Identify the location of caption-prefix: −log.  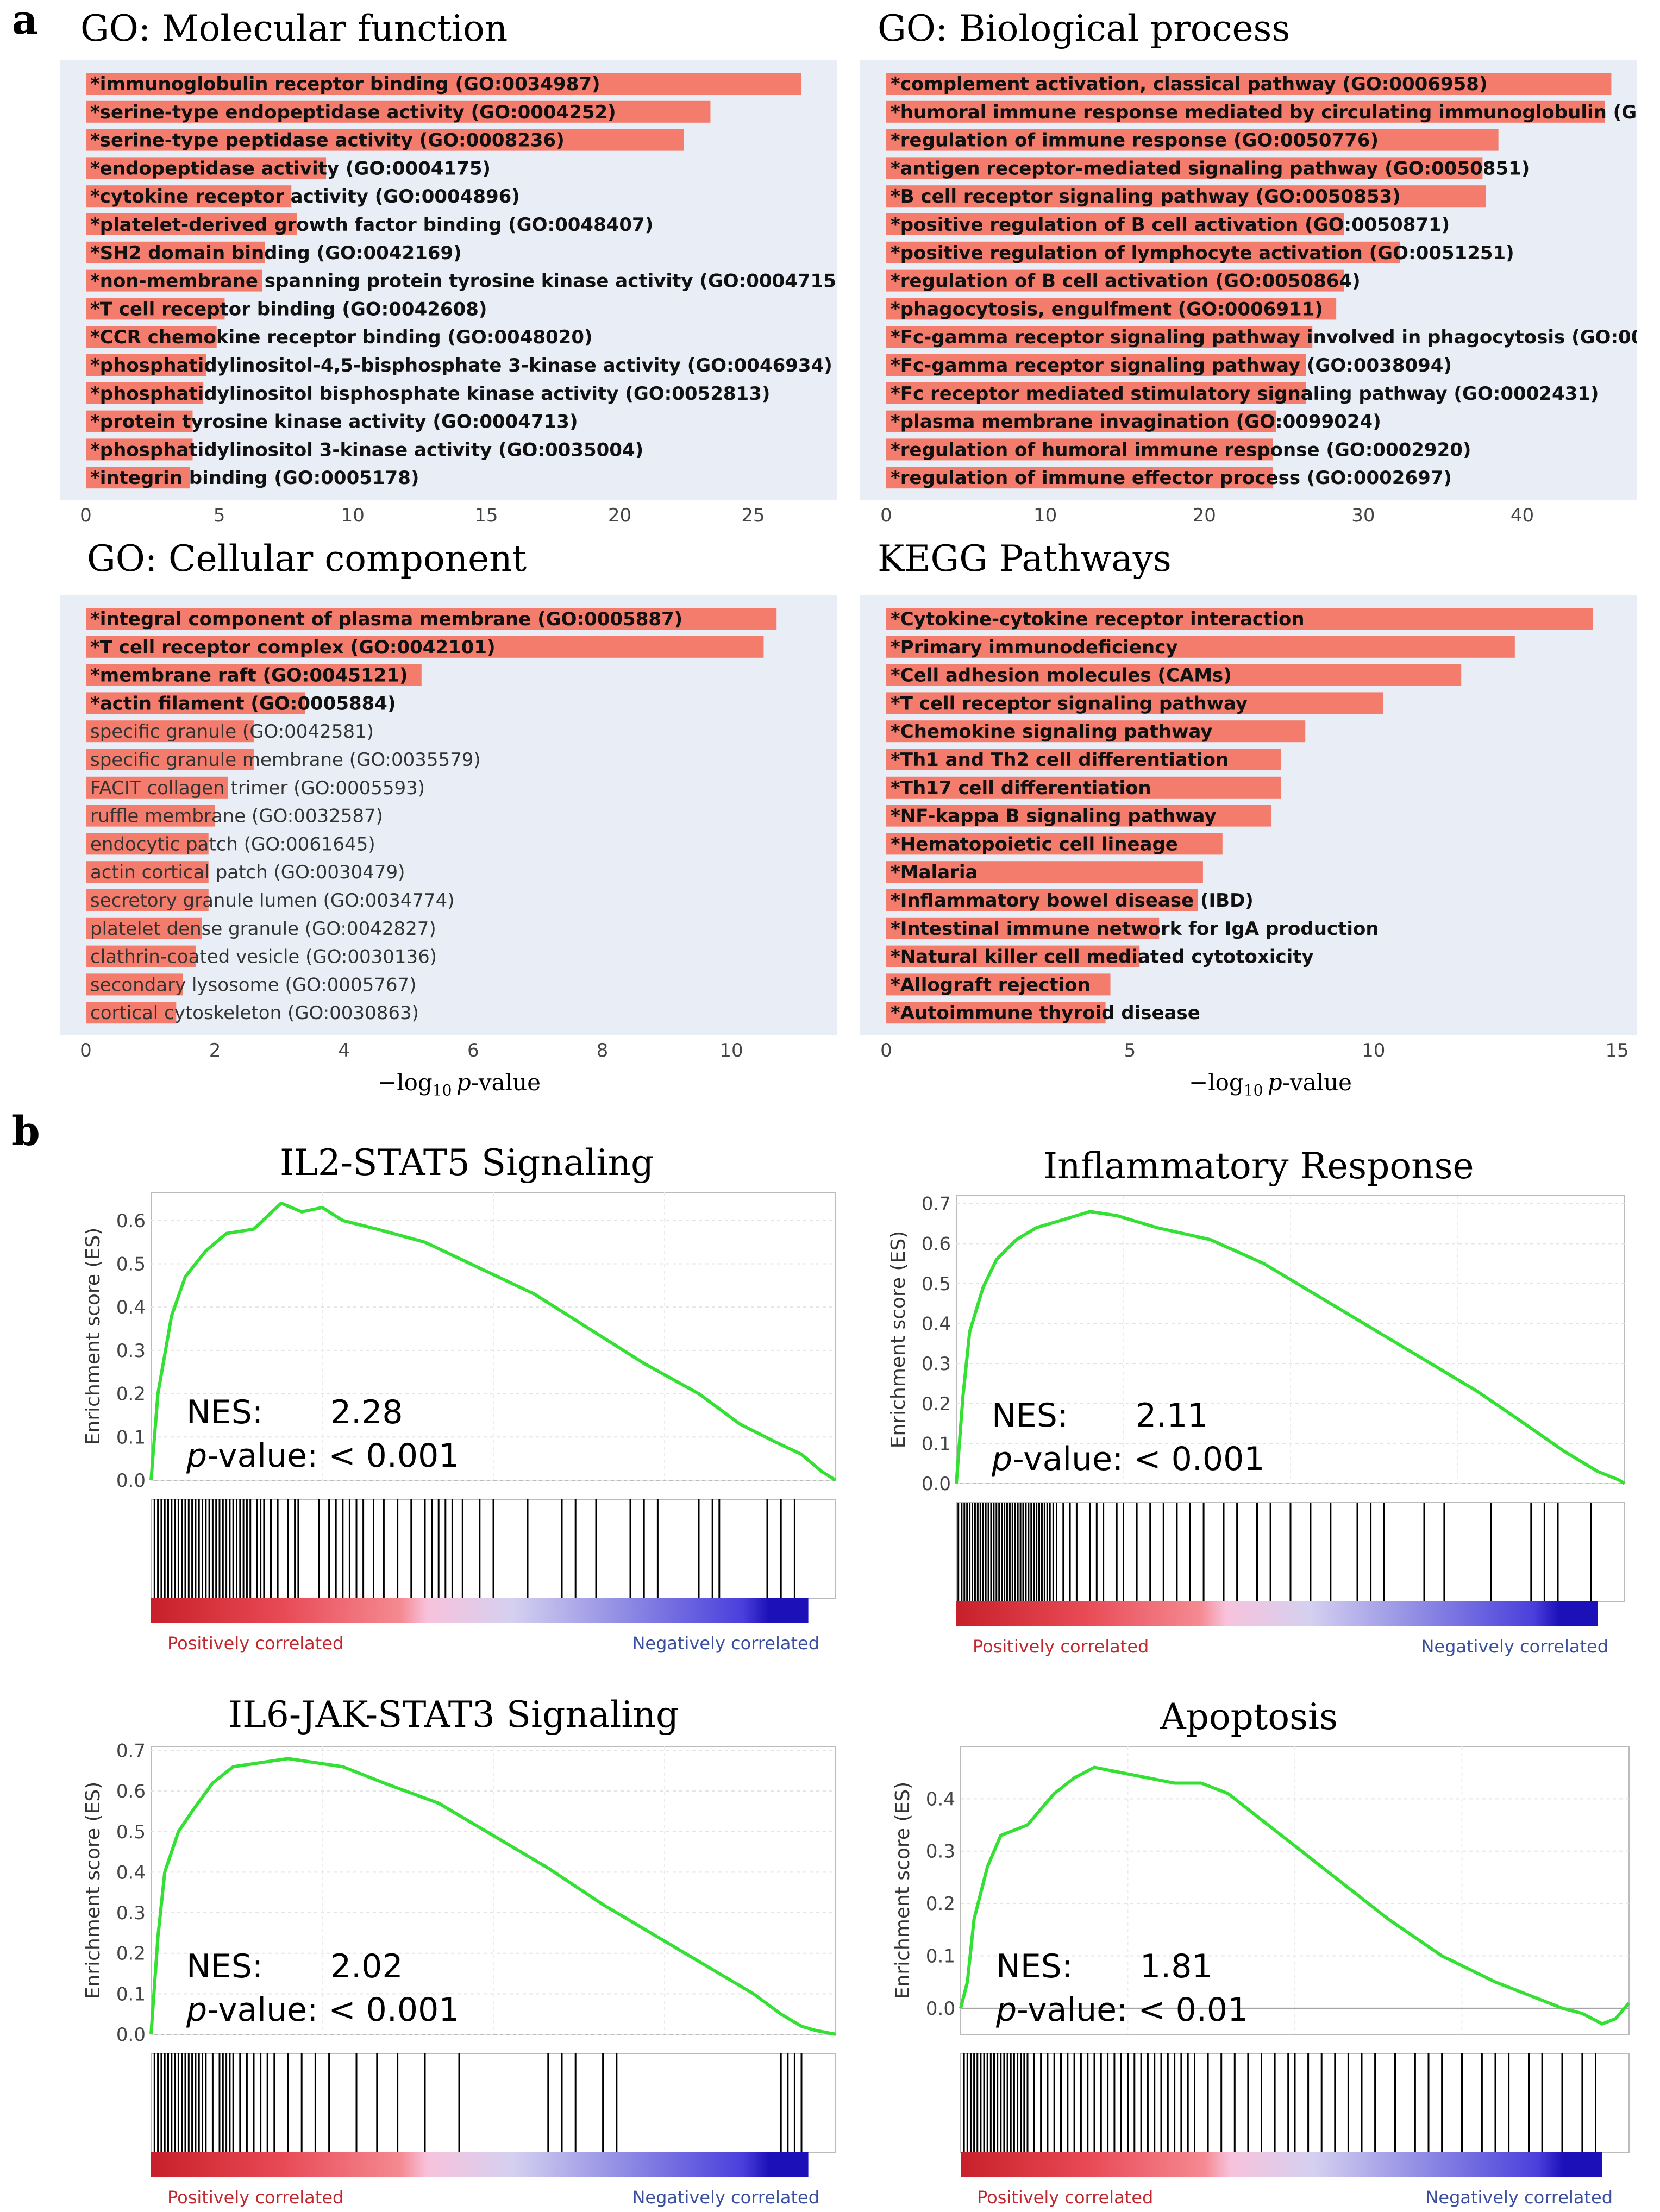
(1216, 1082).